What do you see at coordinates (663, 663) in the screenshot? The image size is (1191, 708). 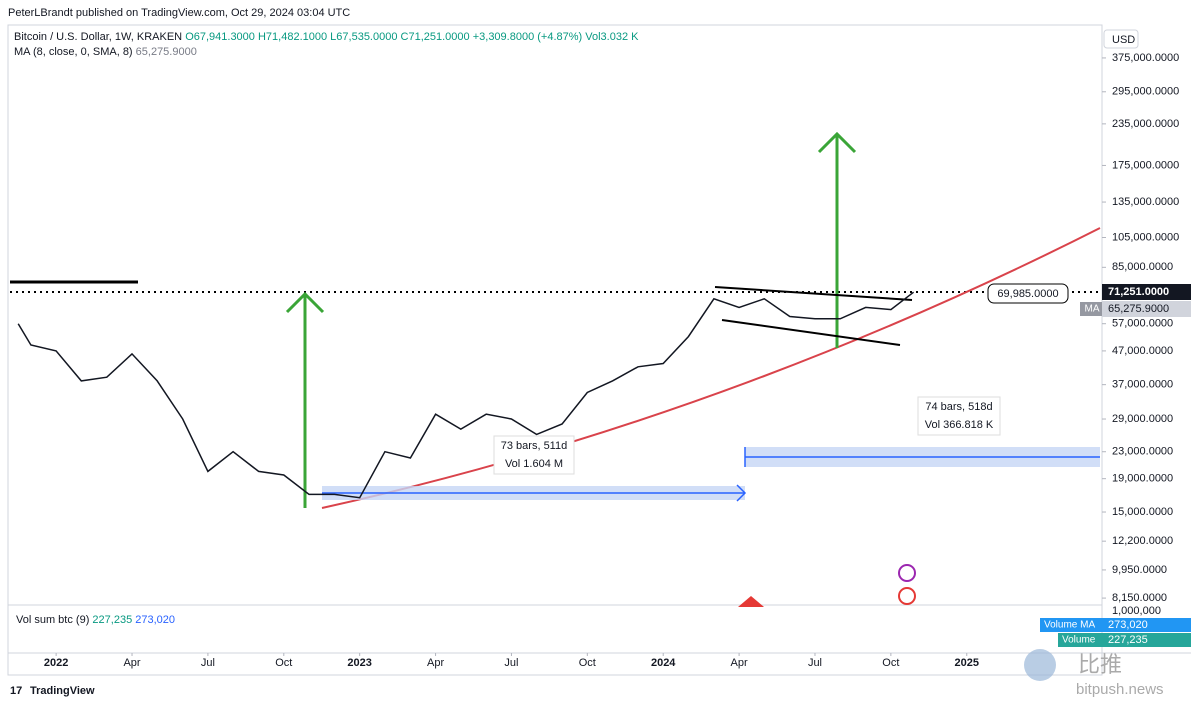 I see `x-tick-label: 2024` at bounding box center [663, 663].